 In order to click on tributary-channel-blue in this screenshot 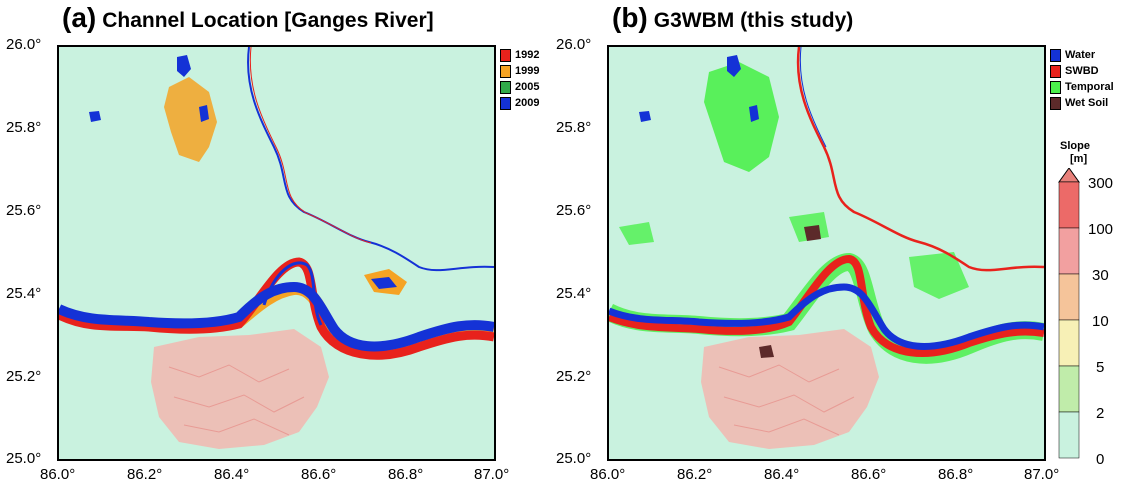, I will do `click(813, 97)`.